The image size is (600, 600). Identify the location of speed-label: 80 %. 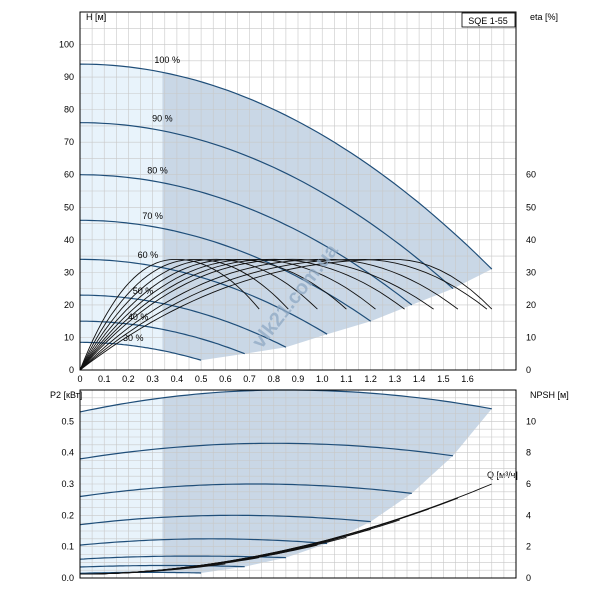
(157, 171).